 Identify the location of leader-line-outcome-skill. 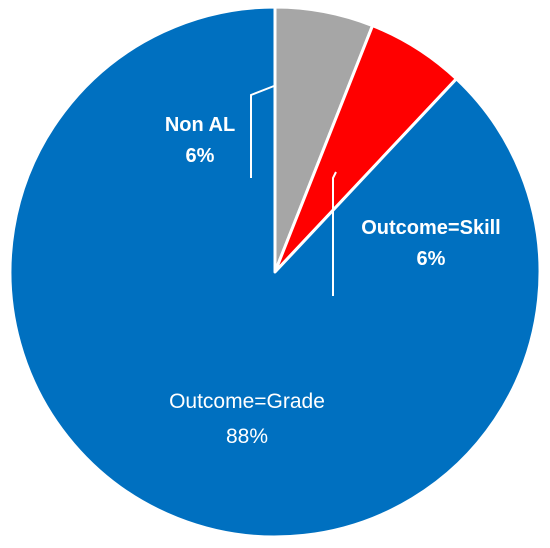
(334, 233).